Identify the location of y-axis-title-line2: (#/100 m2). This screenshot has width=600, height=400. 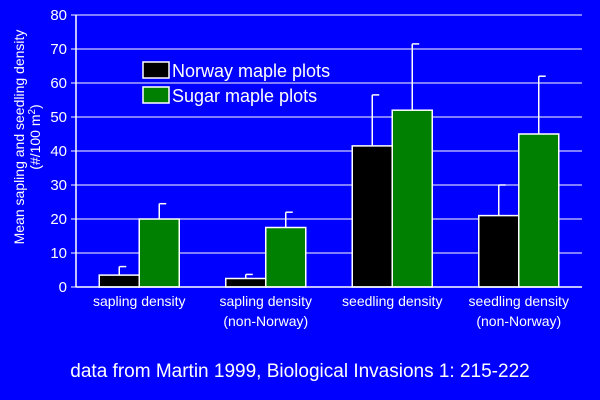
(35, 136).